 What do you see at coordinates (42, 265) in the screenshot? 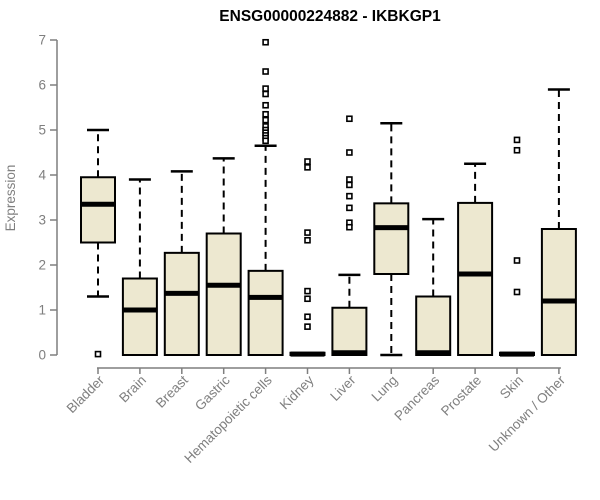
I see `y-tick-label: 2` at bounding box center [42, 265].